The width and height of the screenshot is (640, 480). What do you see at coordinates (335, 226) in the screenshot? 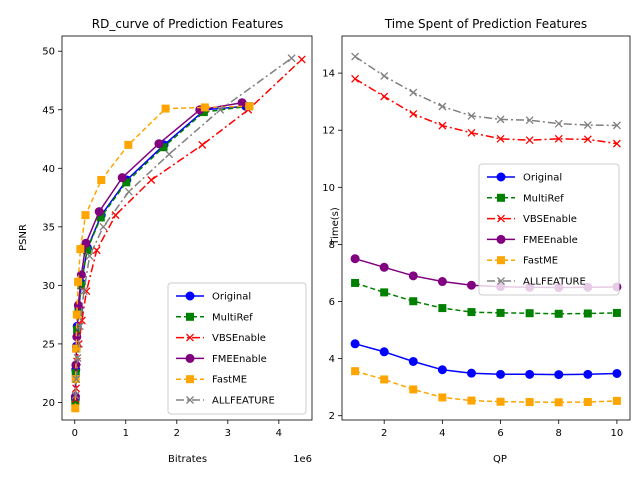
I see `time-chart-ylabel: Time(s)` at bounding box center [335, 226].